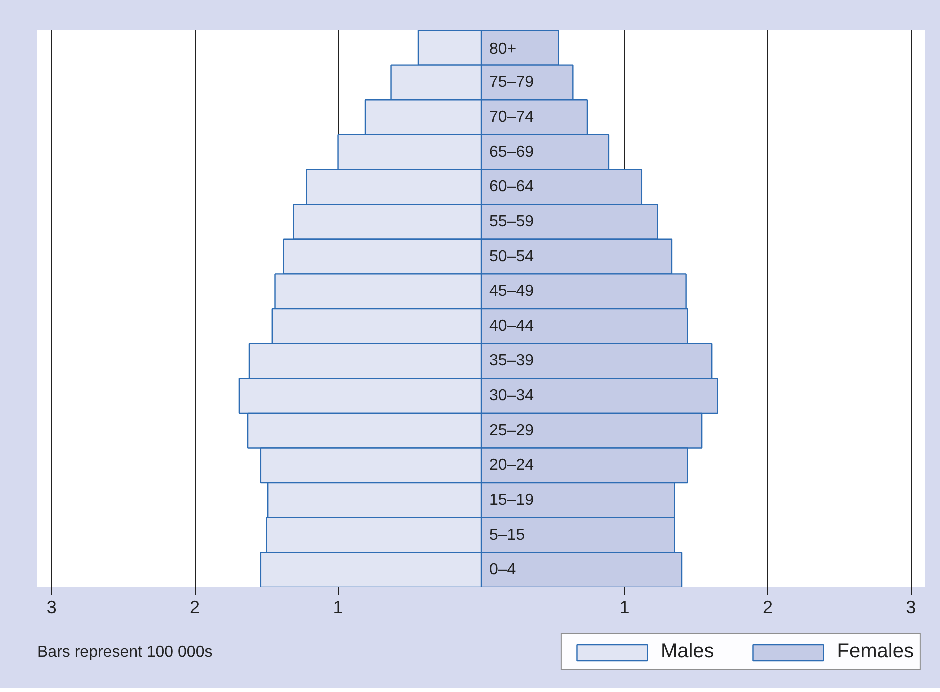 The image size is (940, 692). I want to click on legend-label: Males, so click(687, 652).